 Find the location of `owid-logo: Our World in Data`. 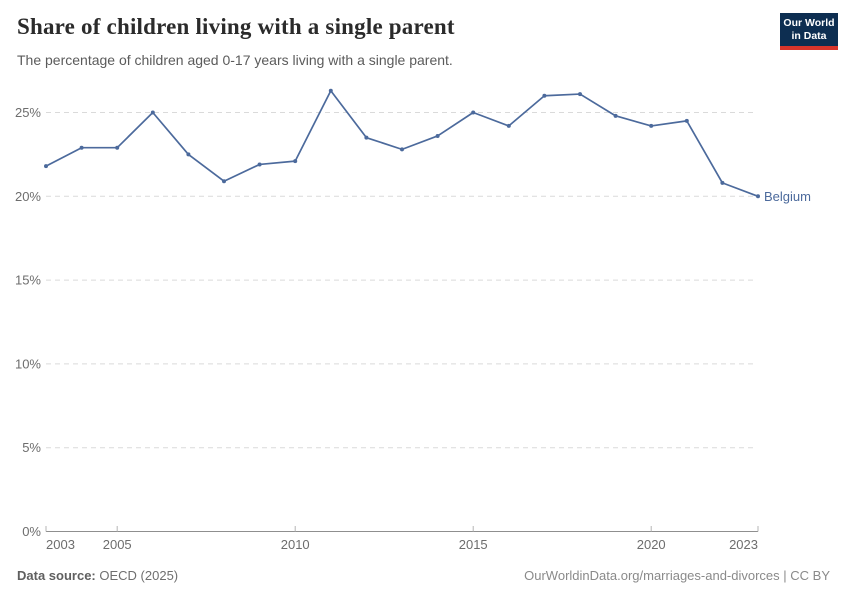

owid-logo: Our World in Data is located at coordinates (809, 31).